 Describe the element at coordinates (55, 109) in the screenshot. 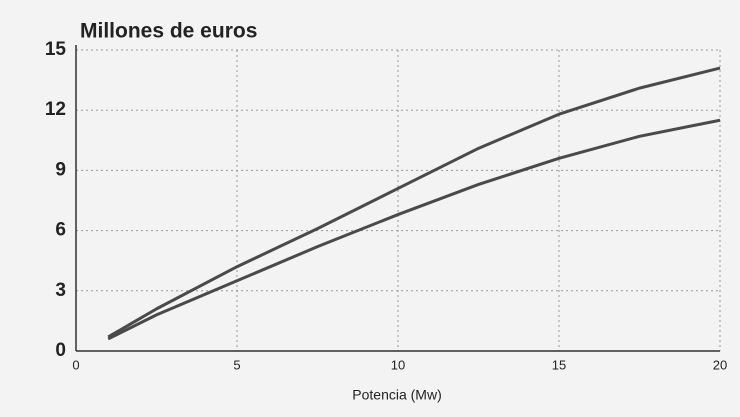

I see `y-tick-label: 12` at that location.